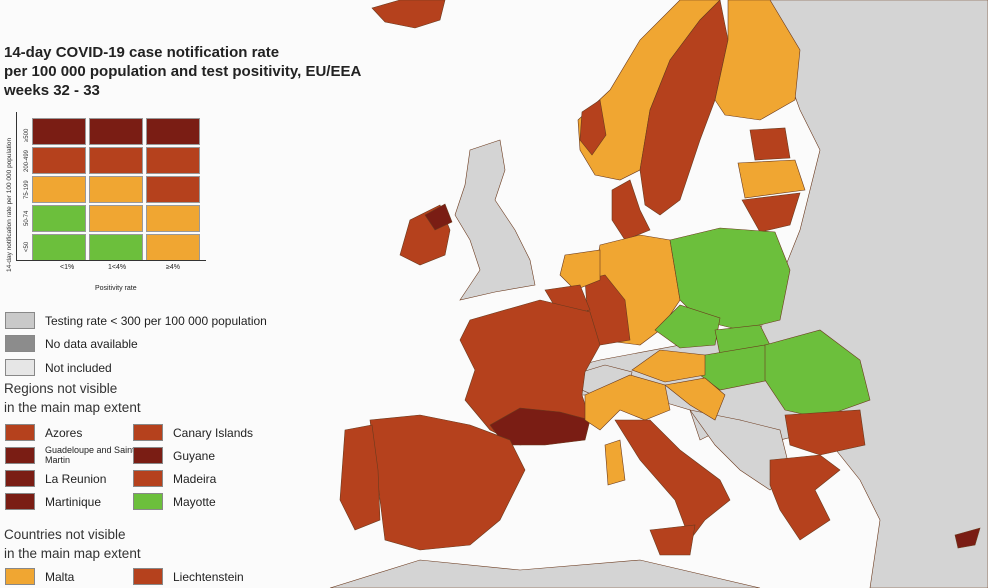  What do you see at coordinates (672, 540) in the screenshot?
I see `sicily` at bounding box center [672, 540].